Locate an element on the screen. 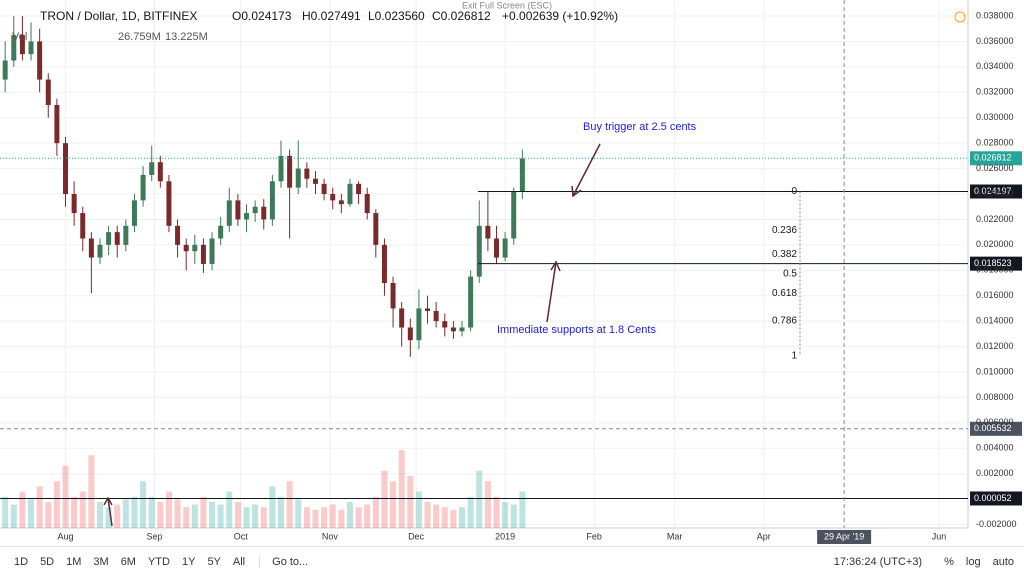 The height and width of the screenshot is (577, 1024). fib-level: 0.618 is located at coordinates (784, 293).